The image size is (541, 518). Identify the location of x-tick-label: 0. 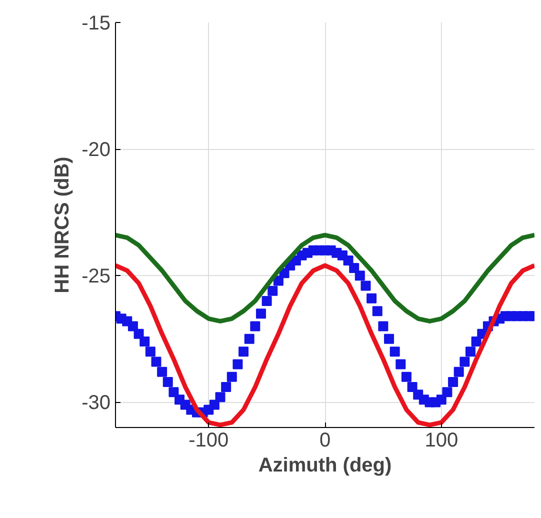
(325, 441).